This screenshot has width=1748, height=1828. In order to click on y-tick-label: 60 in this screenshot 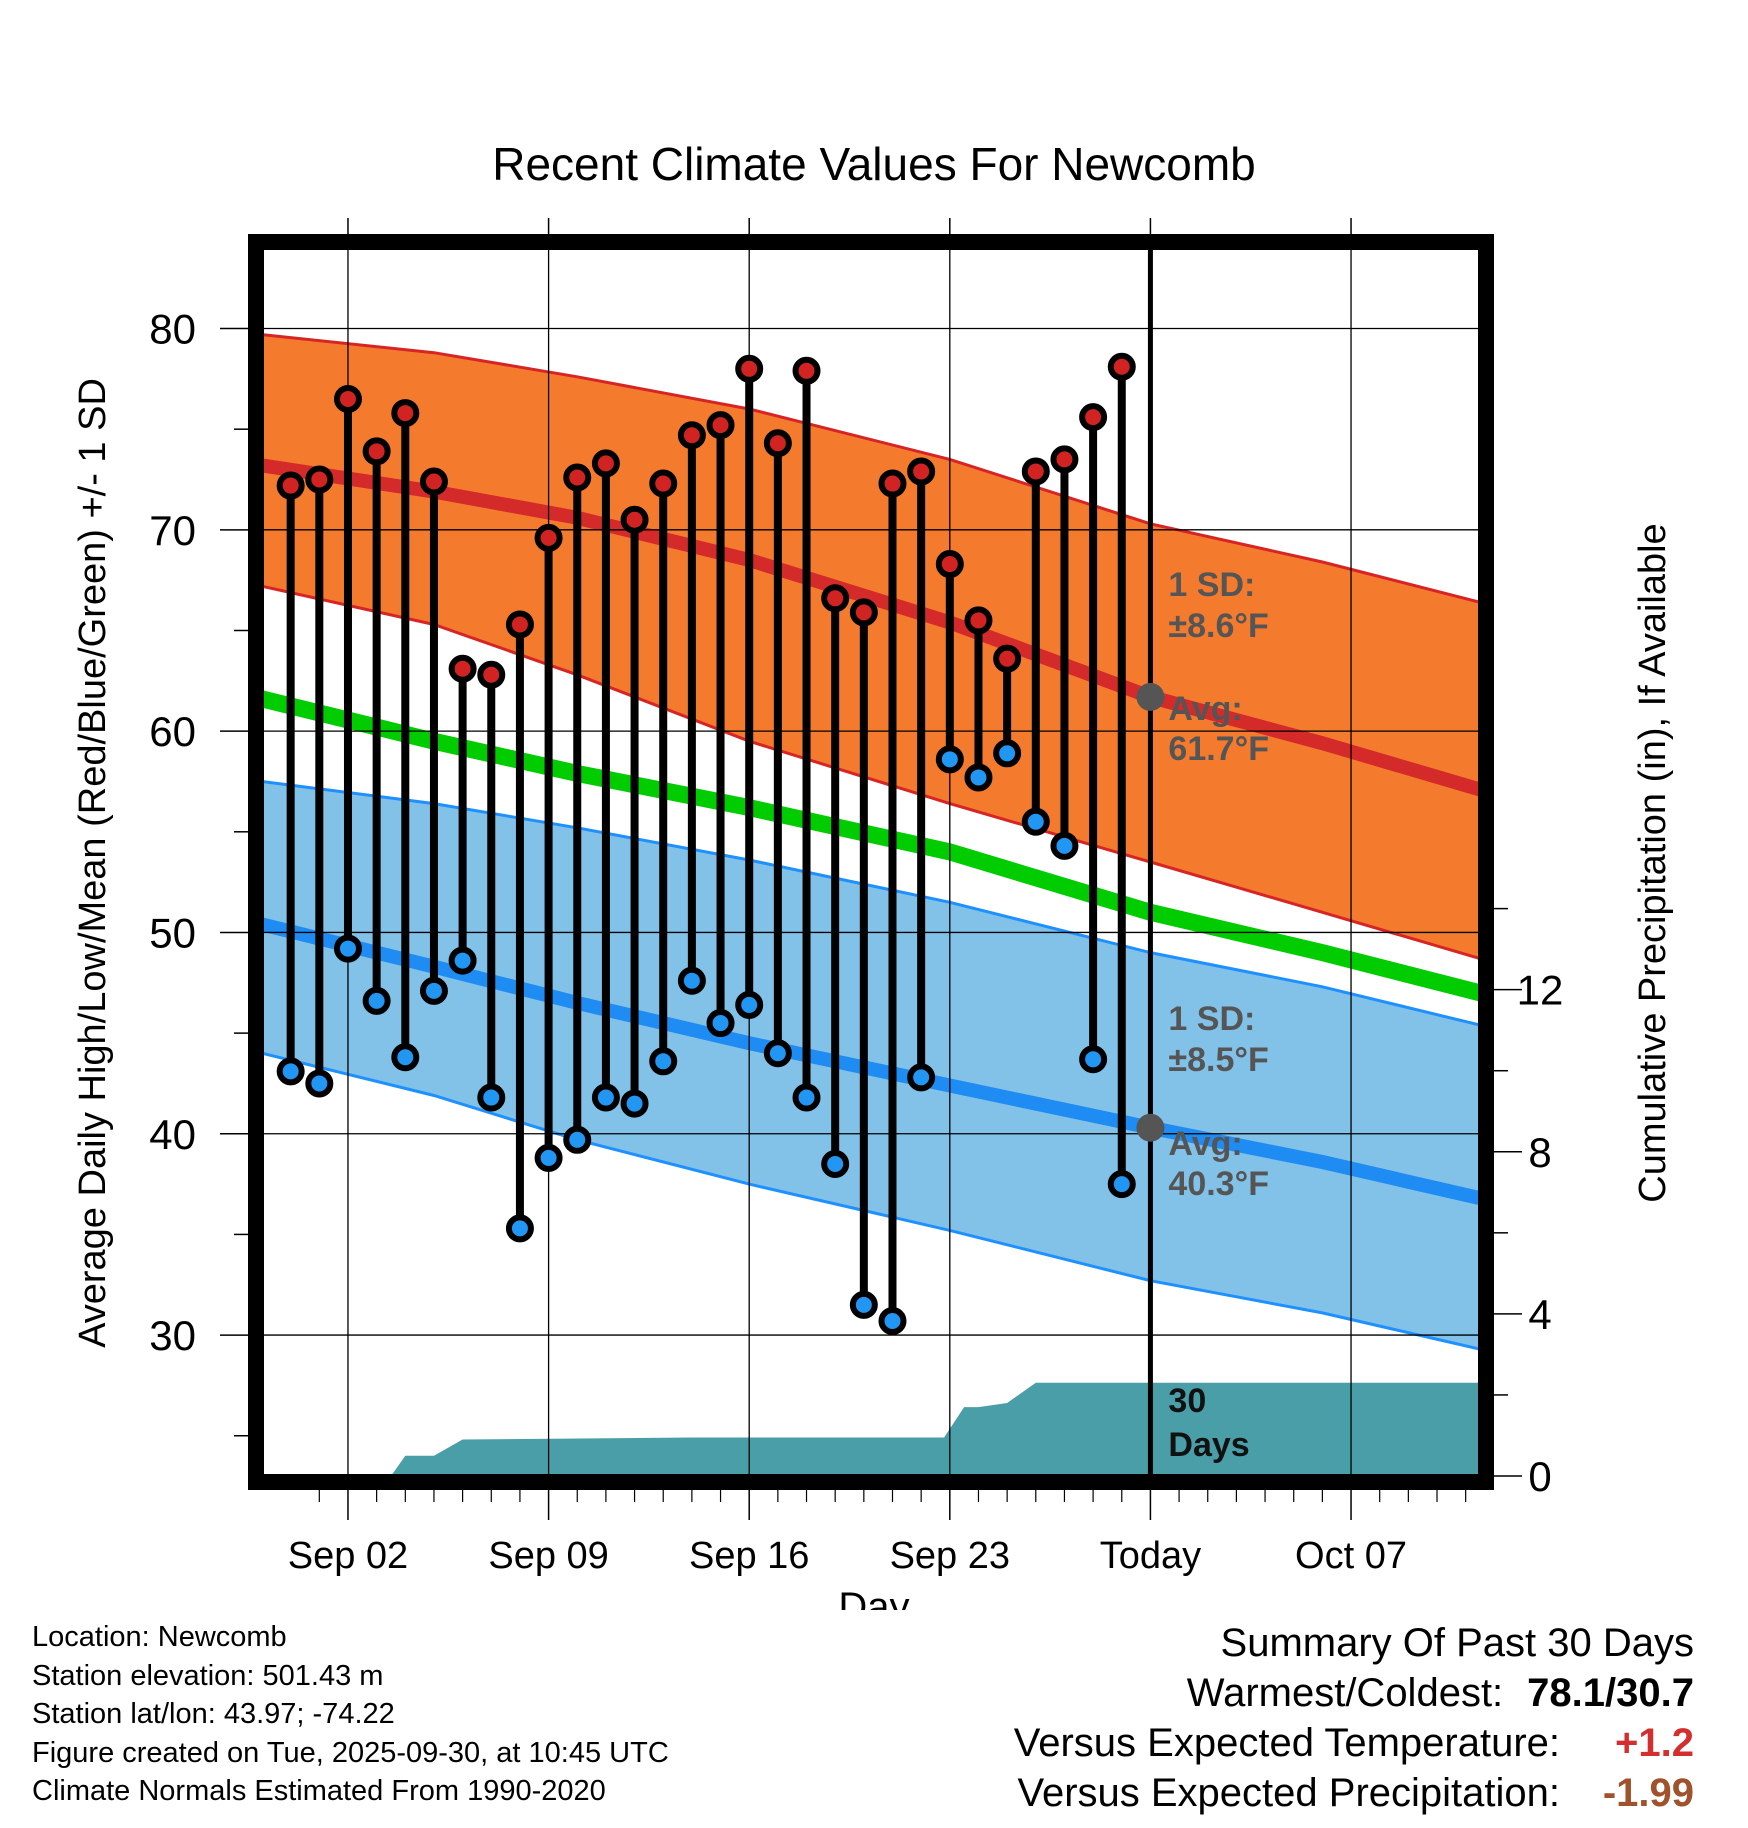, I will do `click(172, 731)`.